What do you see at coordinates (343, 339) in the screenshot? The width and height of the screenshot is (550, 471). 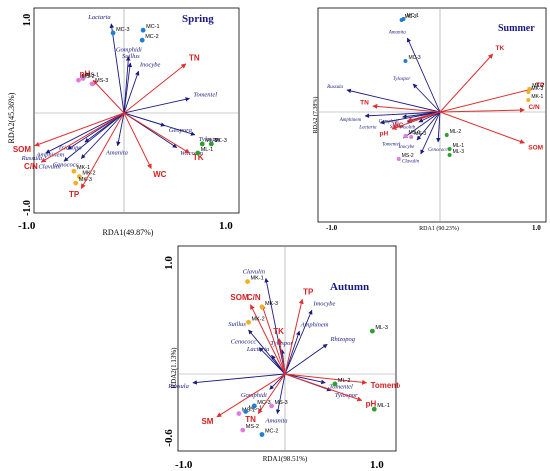 I see `species-label-rhizopog: Rhizopog` at bounding box center [343, 339].